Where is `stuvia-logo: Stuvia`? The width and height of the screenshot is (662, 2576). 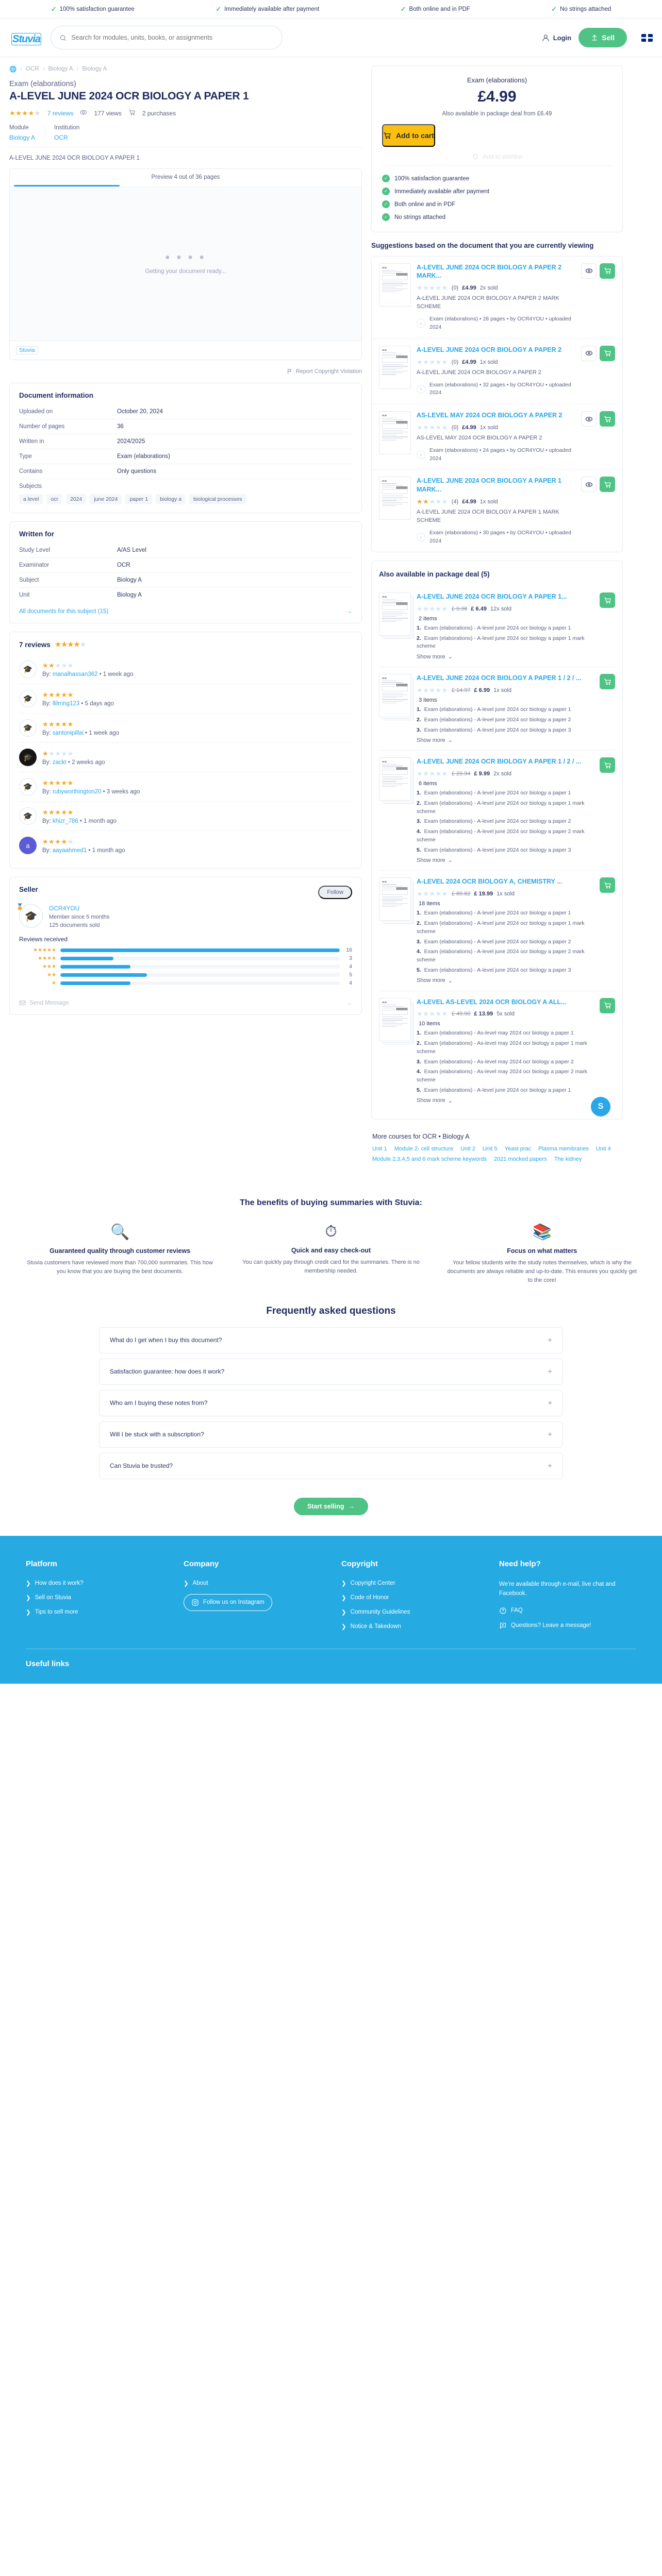 stuvia-logo: Stuvia is located at coordinates (27, 37).